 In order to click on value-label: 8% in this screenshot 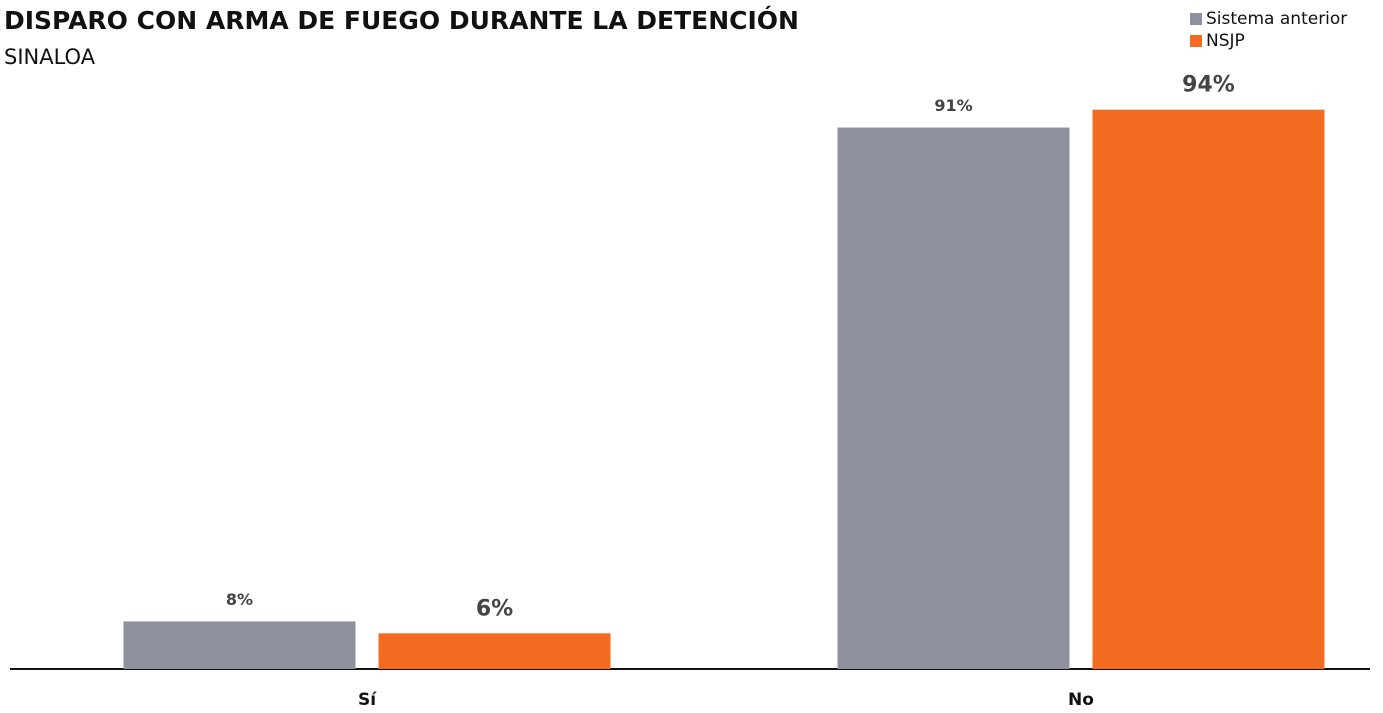, I will do `click(239, 599)`.